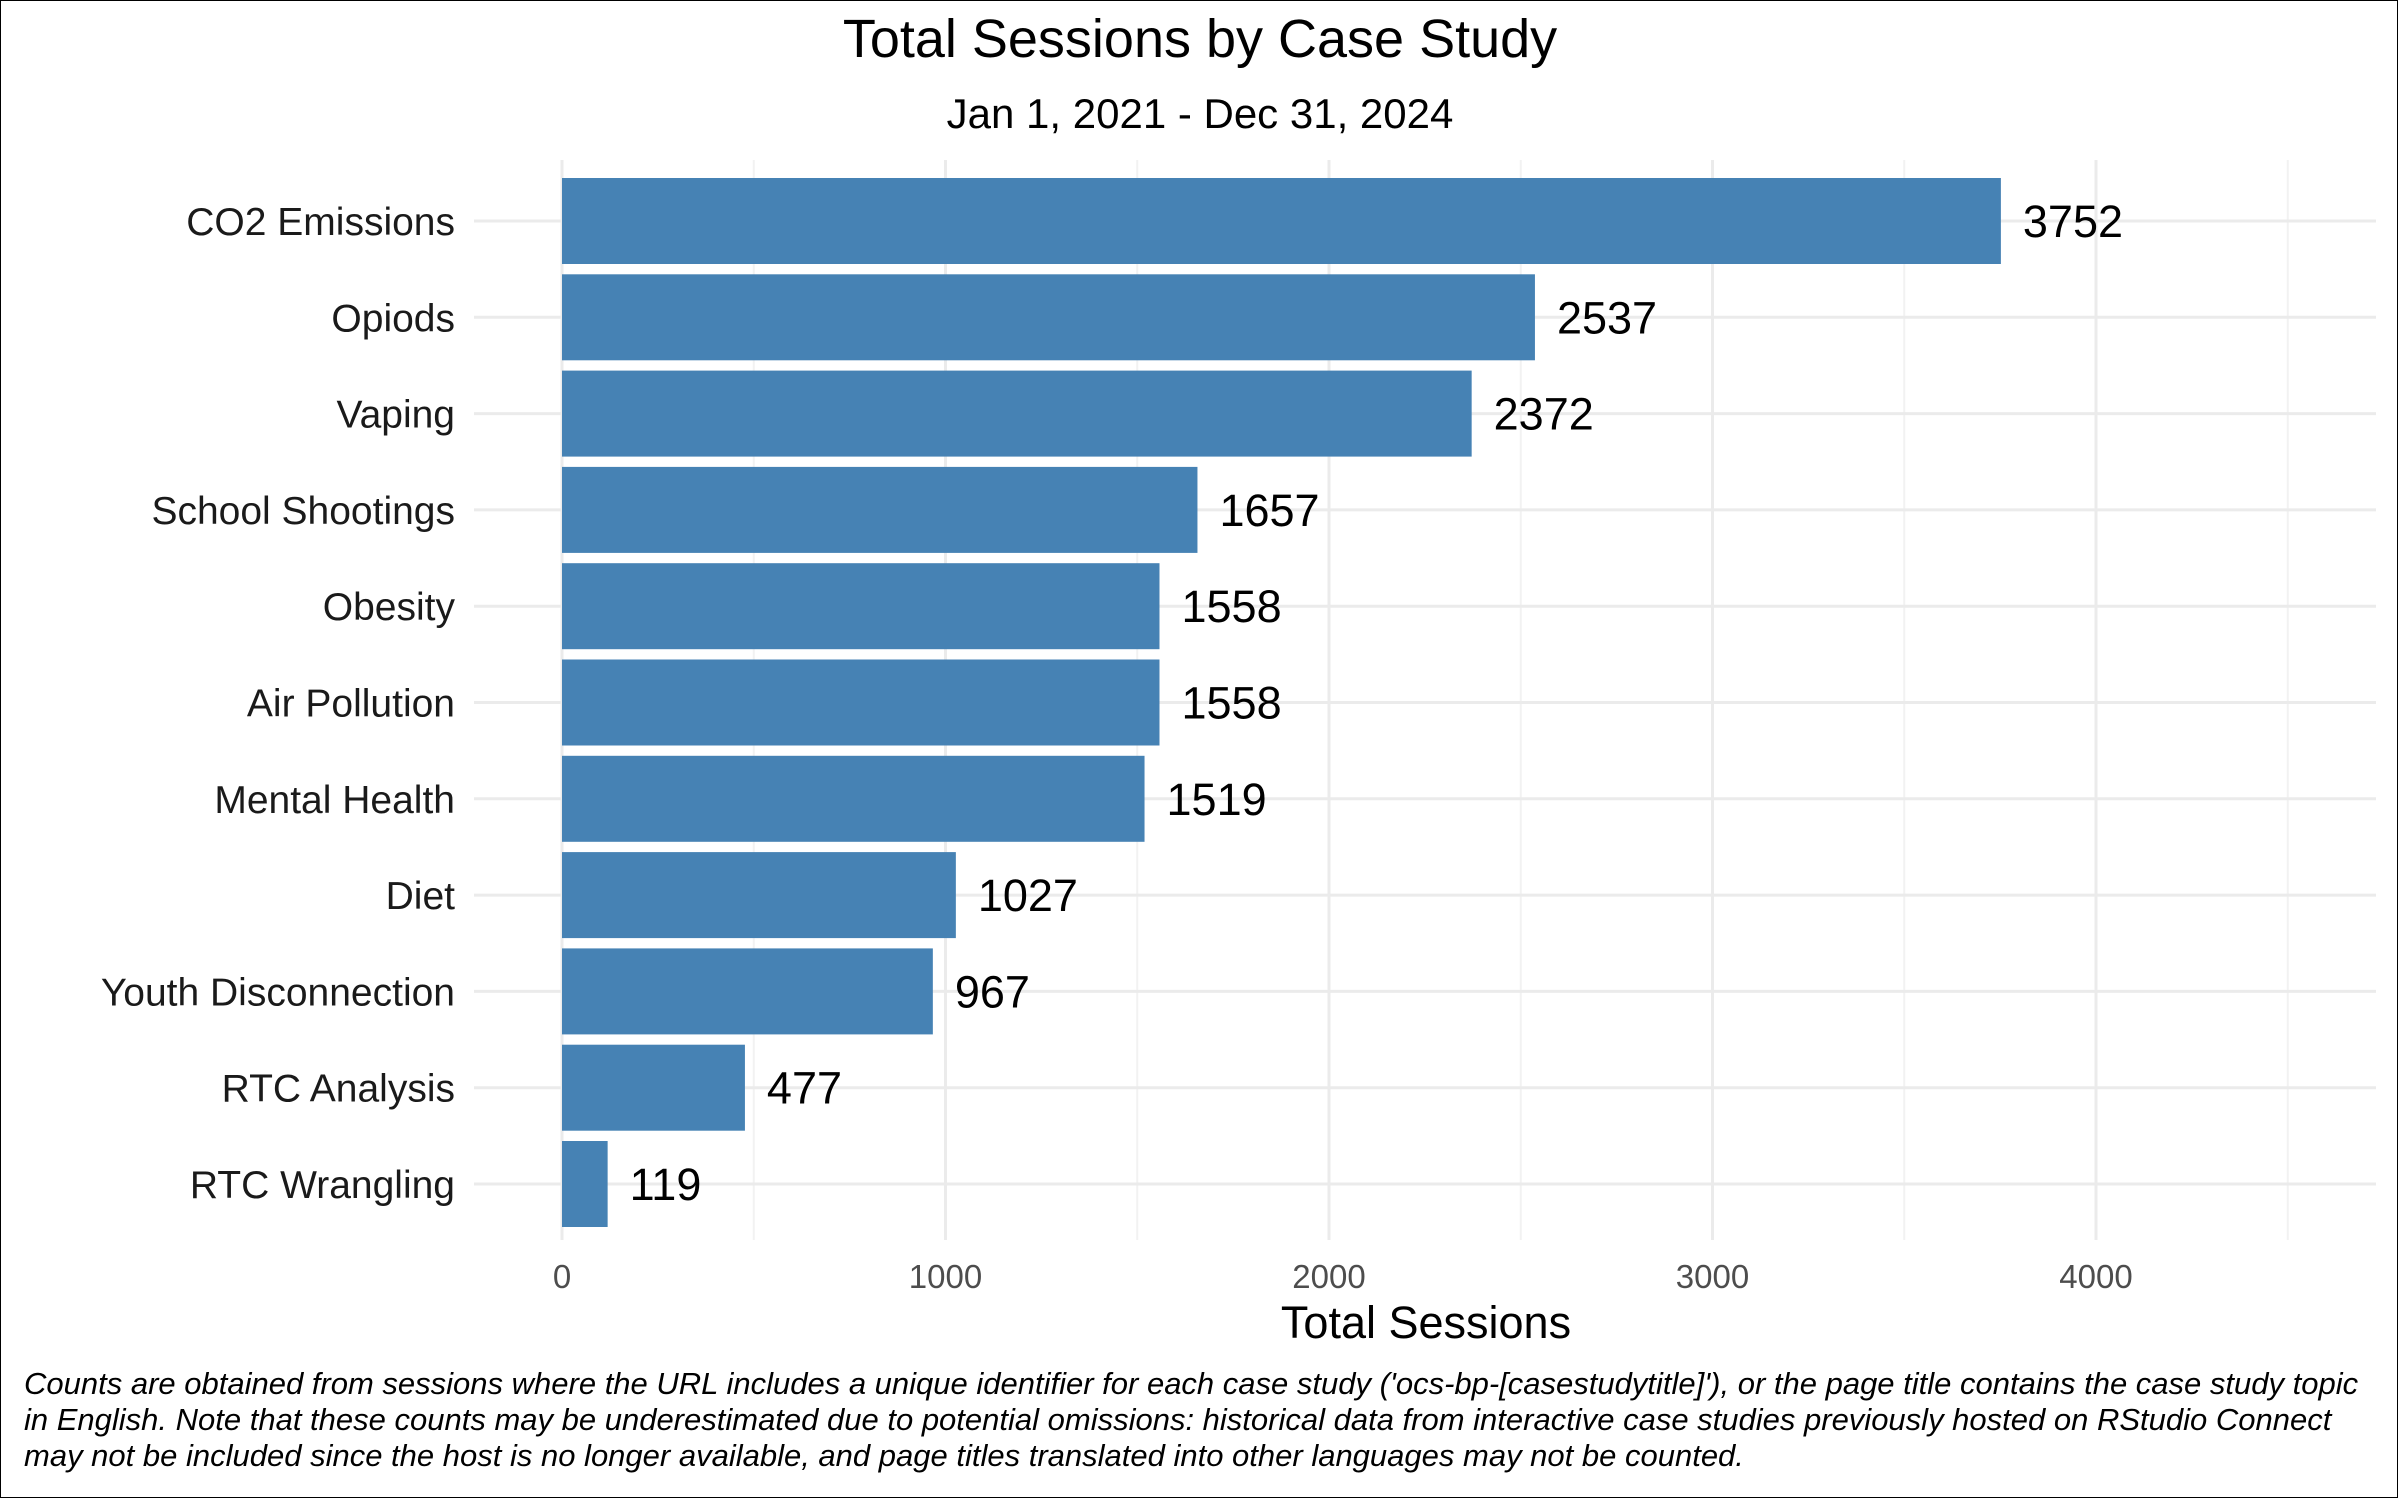 The width and height of the screenshot is (2400, 1500). I want to click on value-label: 3752, so click(2073, 221).